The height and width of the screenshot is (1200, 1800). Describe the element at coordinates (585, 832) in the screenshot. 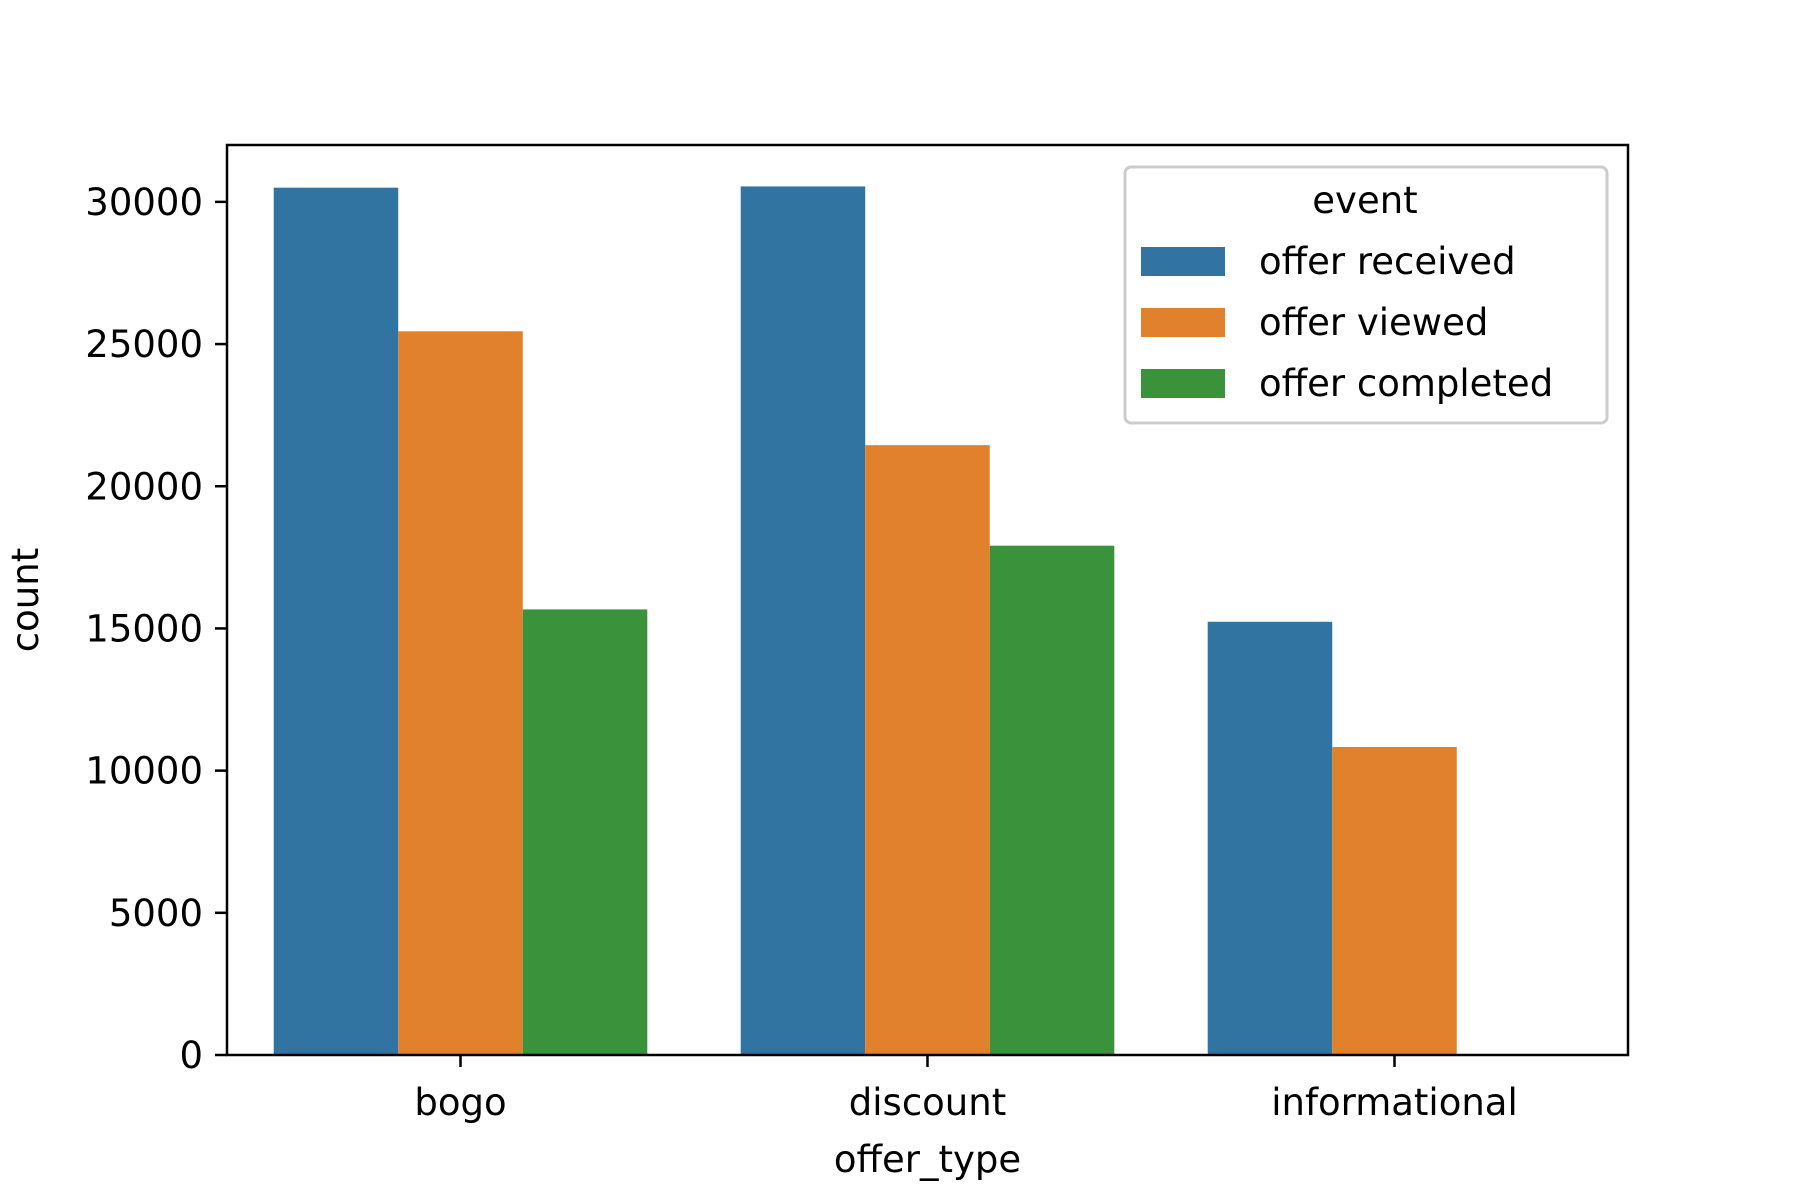

I see `bar-bogo-offer-completed` at that location.